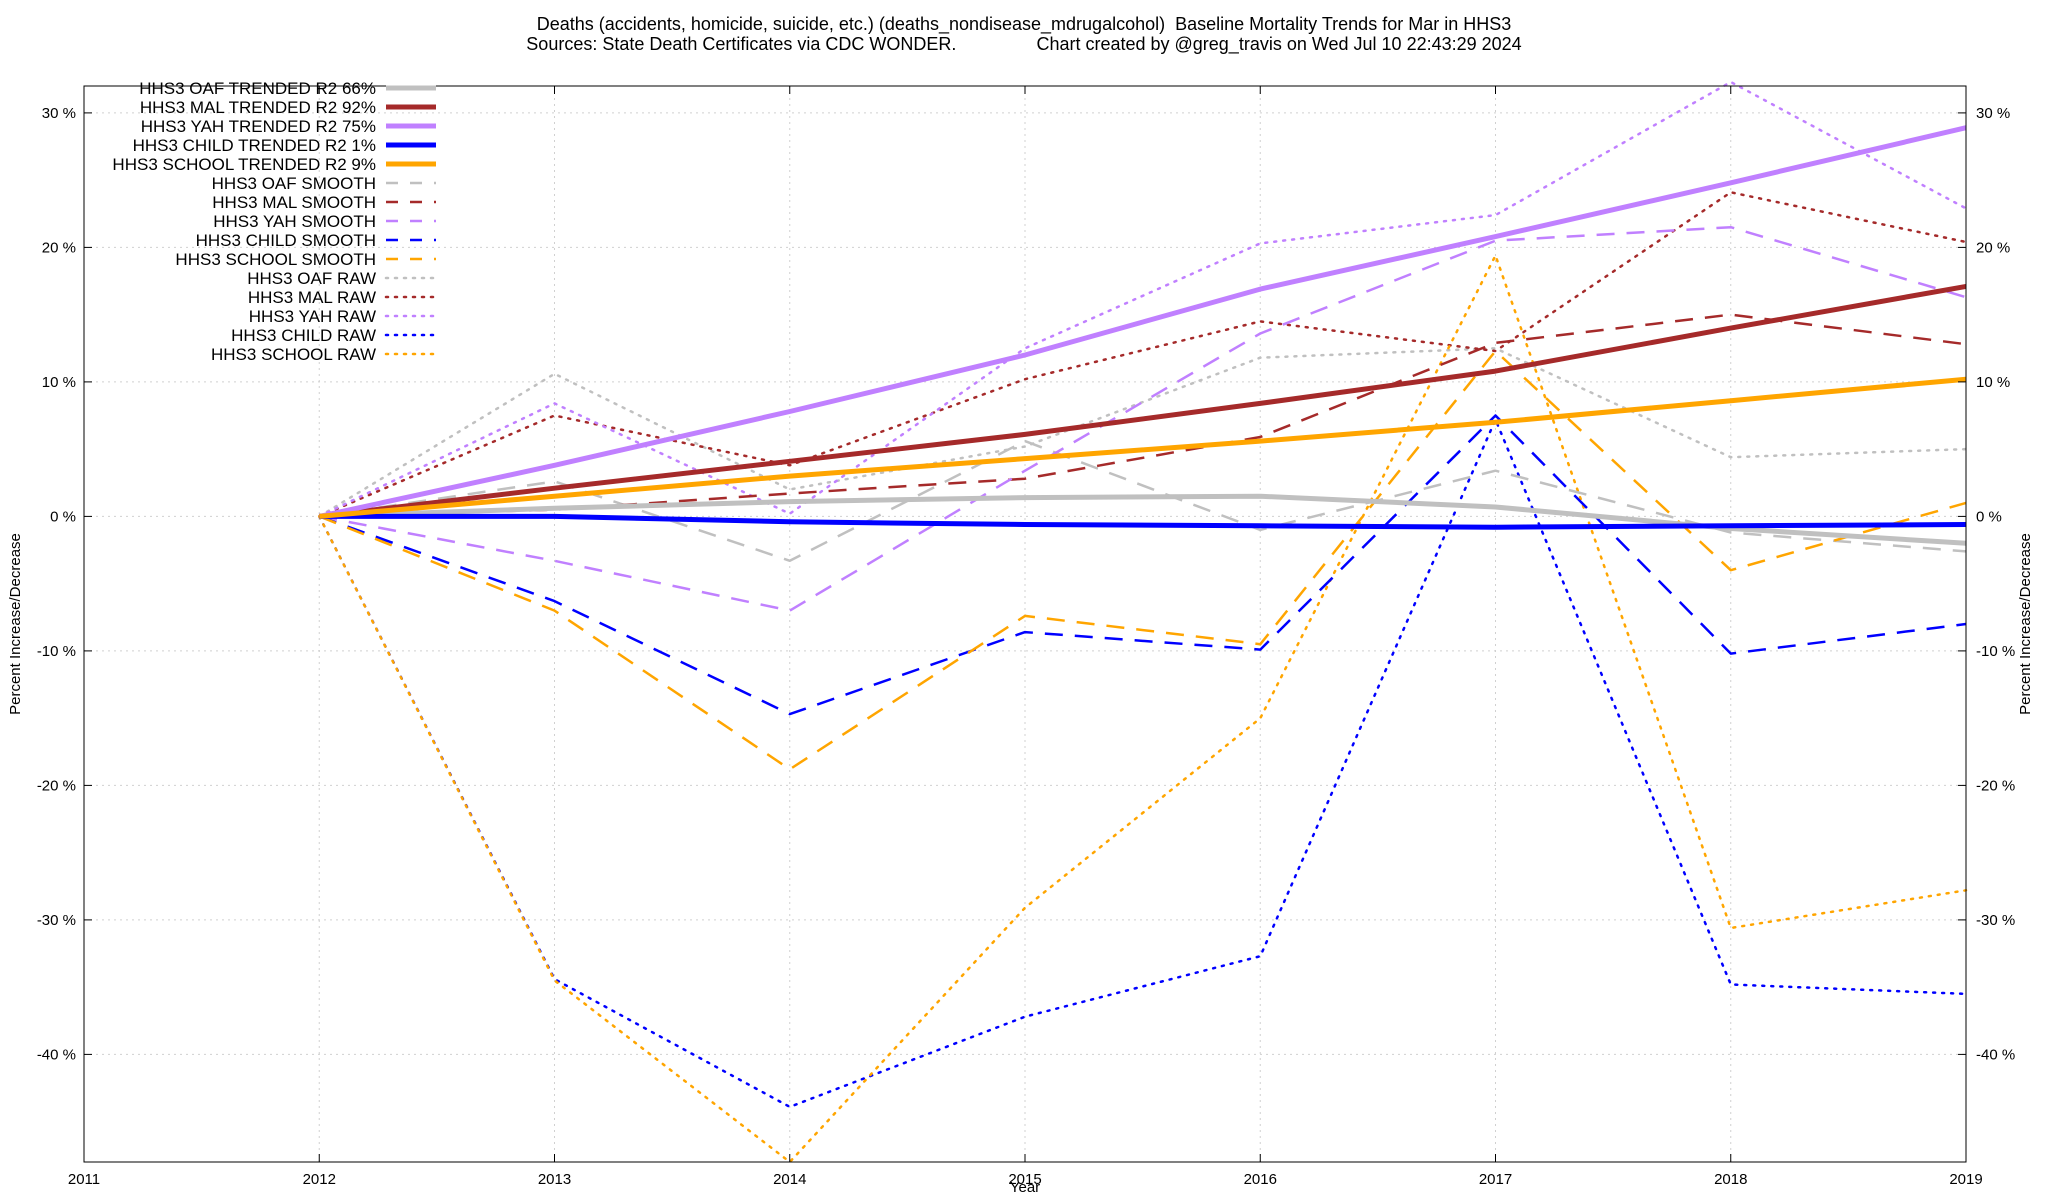  What do you see at coordinates (1995, 785) in the screenshot?
I see `y-tick-label-right: -20 %` at bounding box center [1995, 785].